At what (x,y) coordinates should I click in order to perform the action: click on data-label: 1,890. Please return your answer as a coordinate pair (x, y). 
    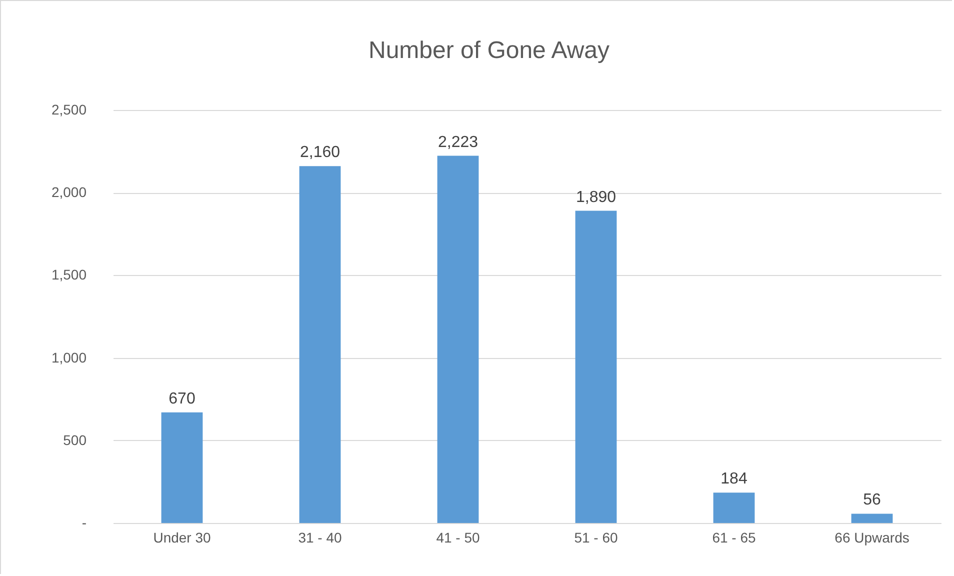
    Looking at the image, I should click on (596, 197).